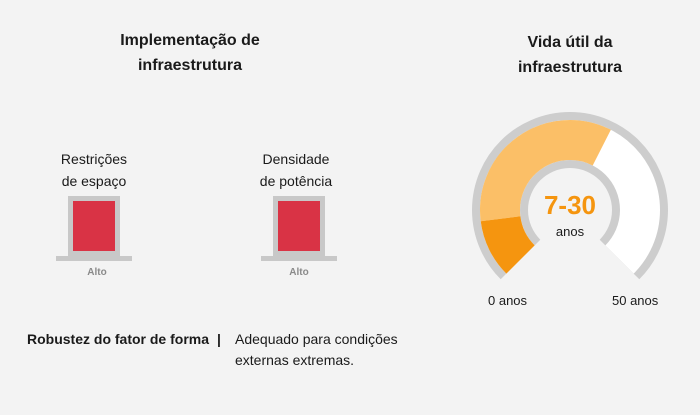  What do you see at coordinates (635, 300) in the screenshot?
I see `gauge-max-label: 50 anos` at bounding box center [635, 300].